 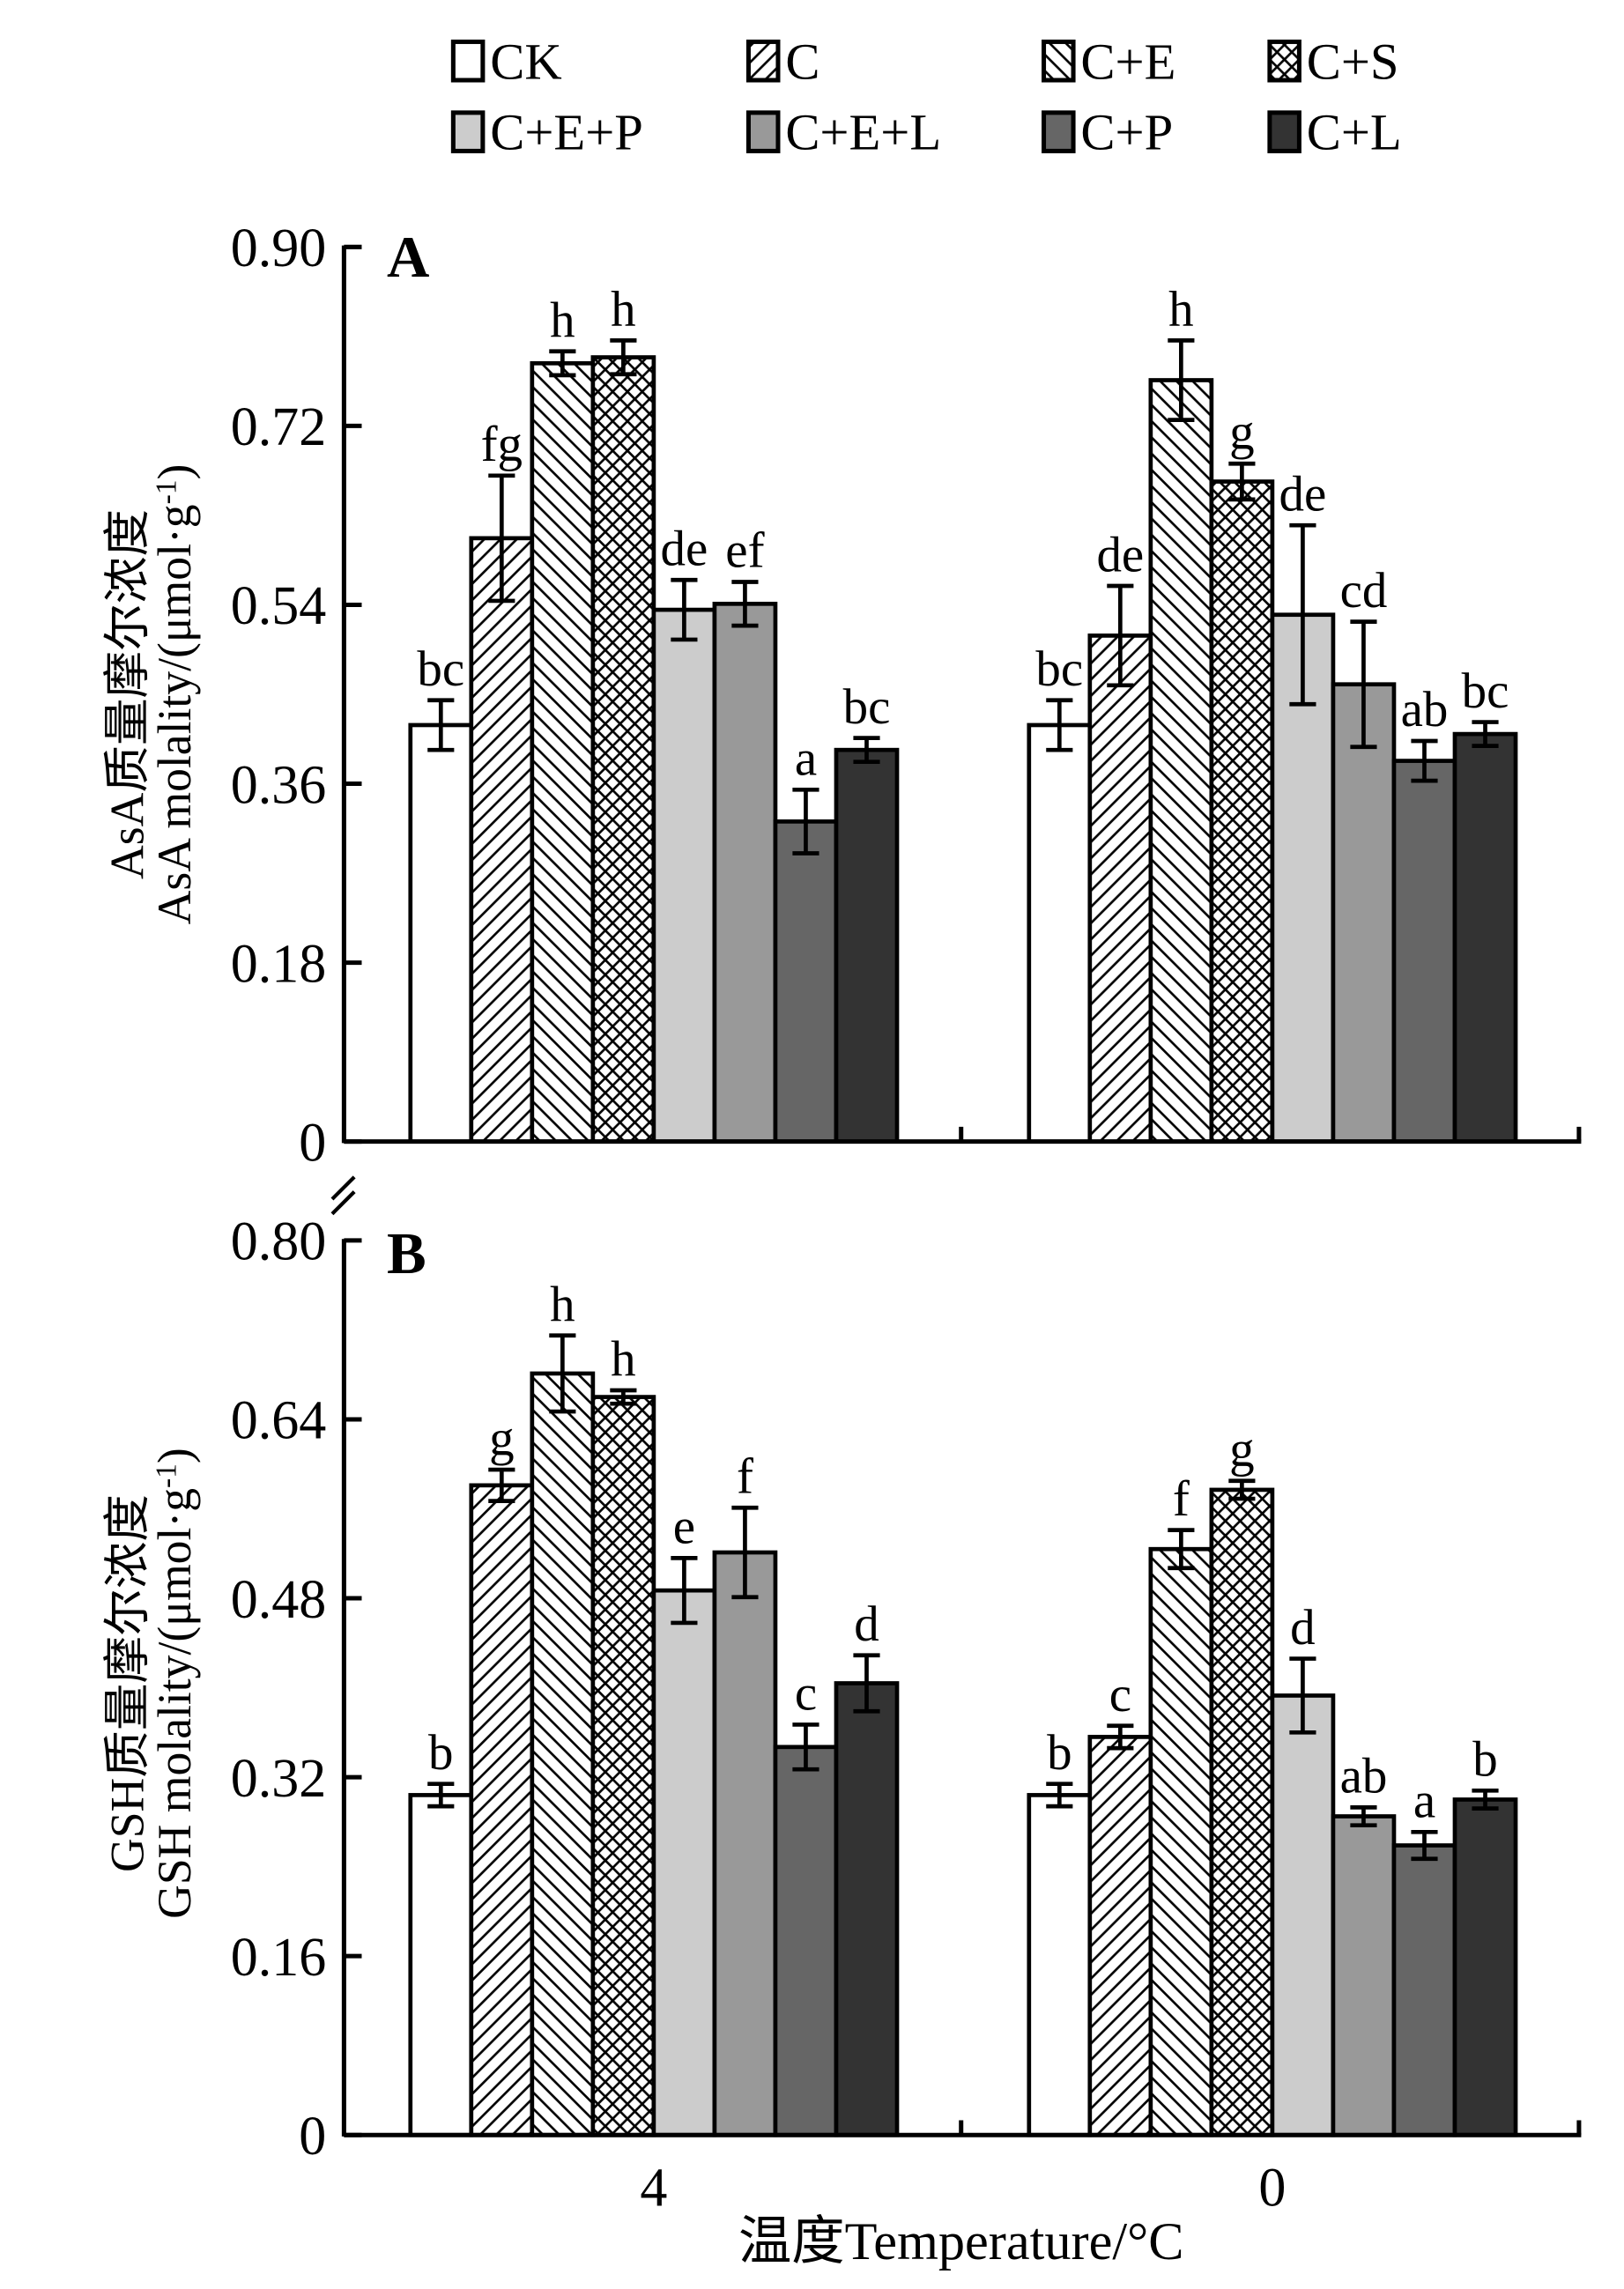 What do you see at coordinates (684, 548) in the screenshot?
I see `sig-letter-a-c-e-p-4: de` at bounding box center [684, 548].